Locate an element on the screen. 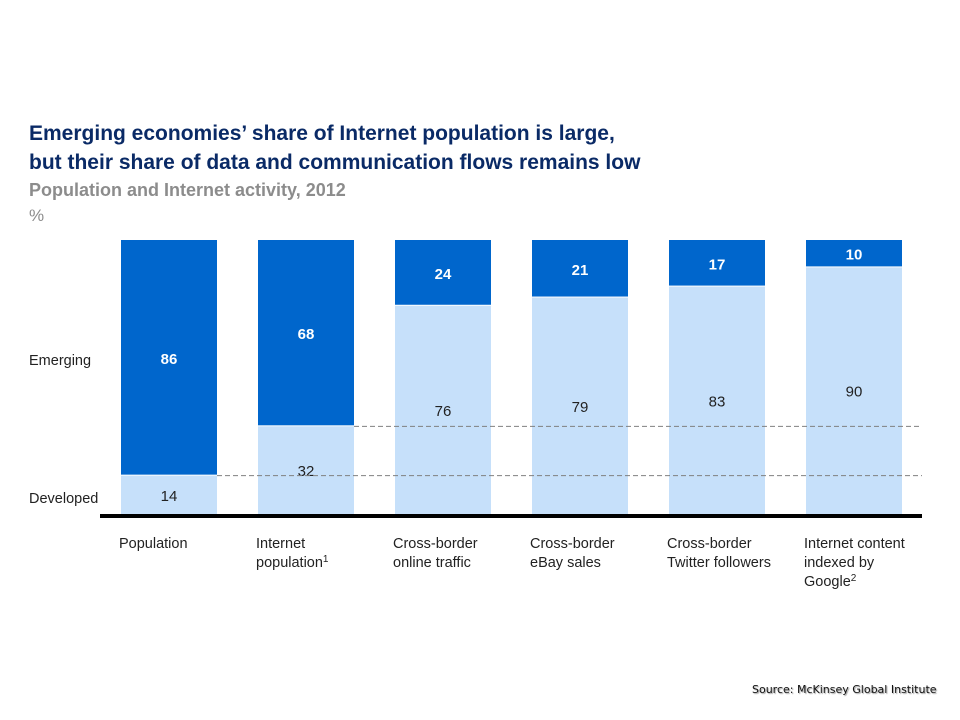 This screenshot has width=960, height=720. data-label-developed: 90 is located at coordinates (854, 392).